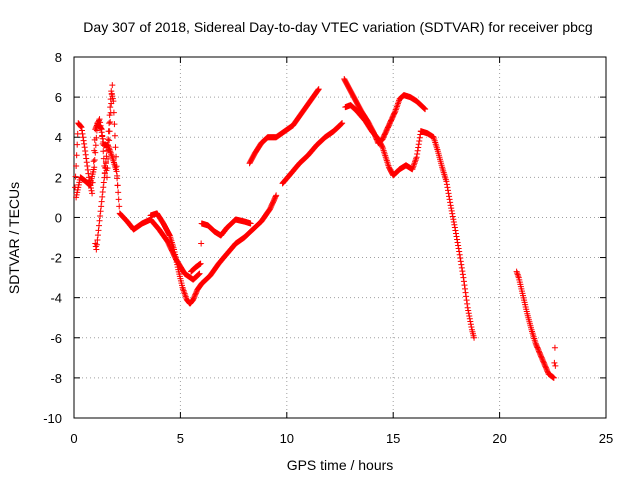 This screenshot has width=640, height=480. Describe the element at coordinates (536, 324) in the screenshot. I see `series-trace-k` at that location.